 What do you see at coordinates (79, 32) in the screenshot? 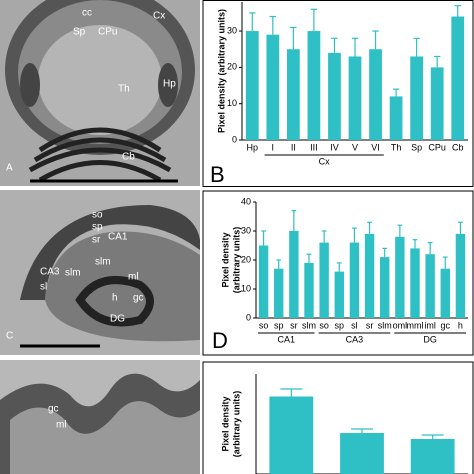
I see `label: Sp` at bounding box center [79, 32].